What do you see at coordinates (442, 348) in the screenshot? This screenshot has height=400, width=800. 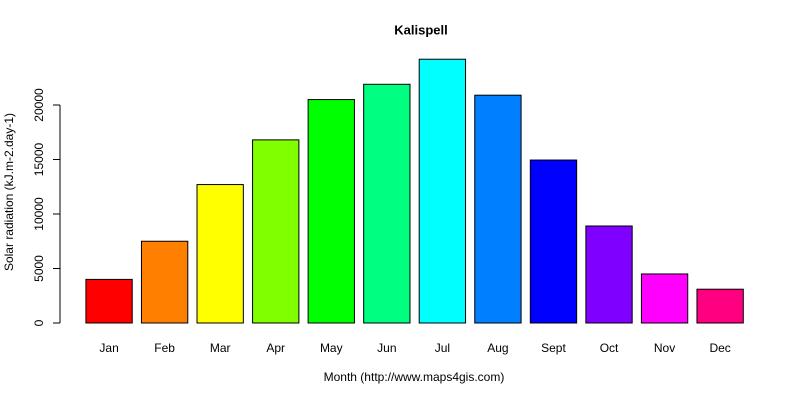 I see `x-tick-label: Jul` at bounding box center [442, 348].